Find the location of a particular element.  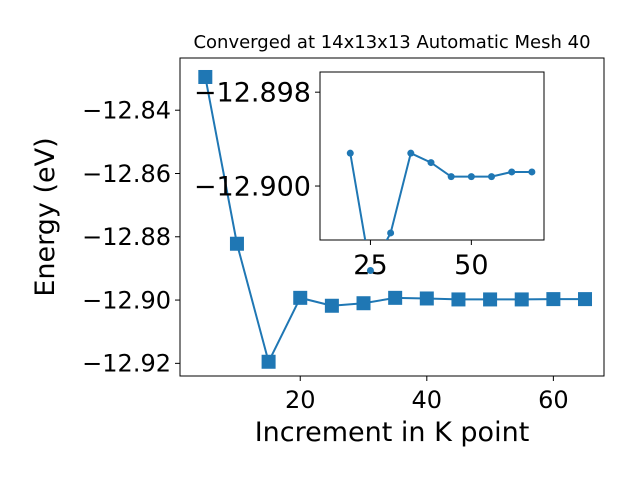

main-x-axis-label: Increment in K point is located at coordinates (392, 432).